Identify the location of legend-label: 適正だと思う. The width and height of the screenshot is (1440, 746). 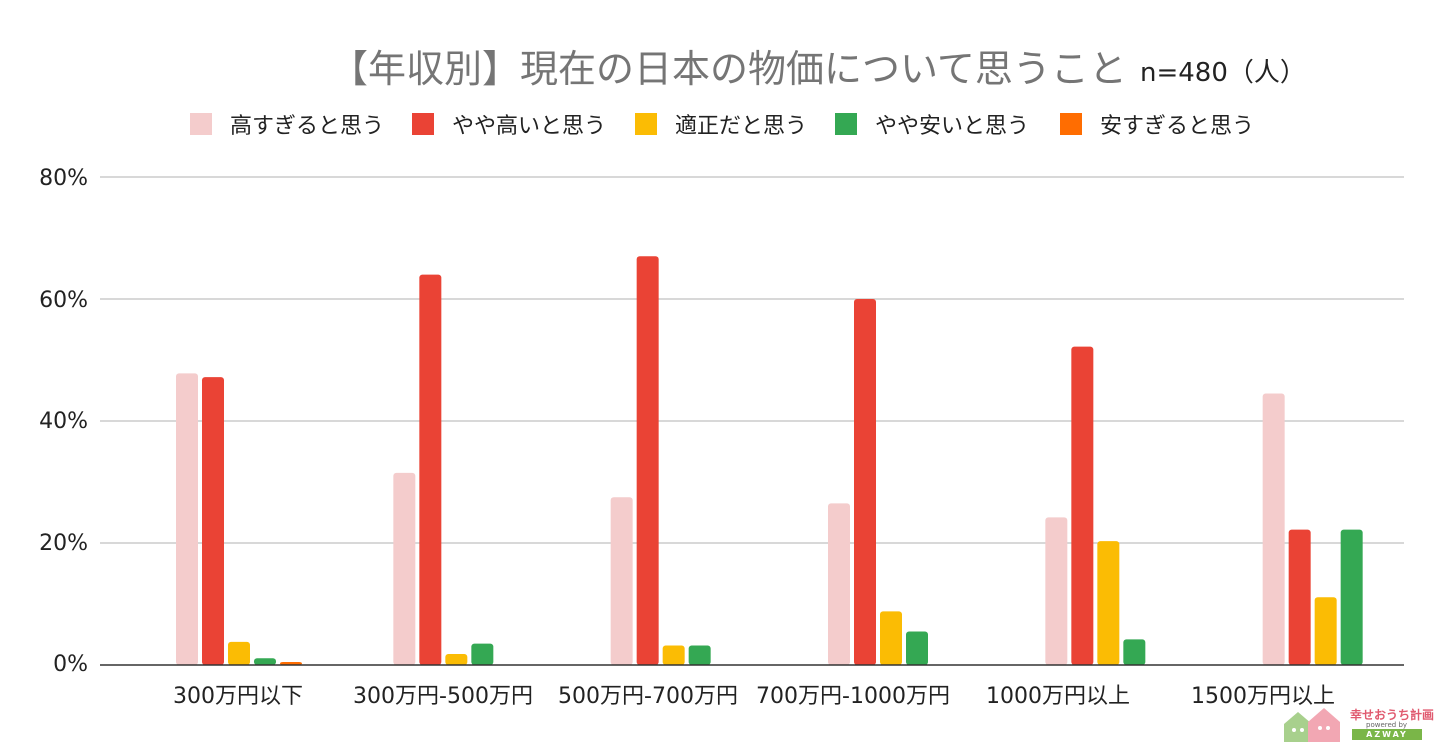
(741, 126).